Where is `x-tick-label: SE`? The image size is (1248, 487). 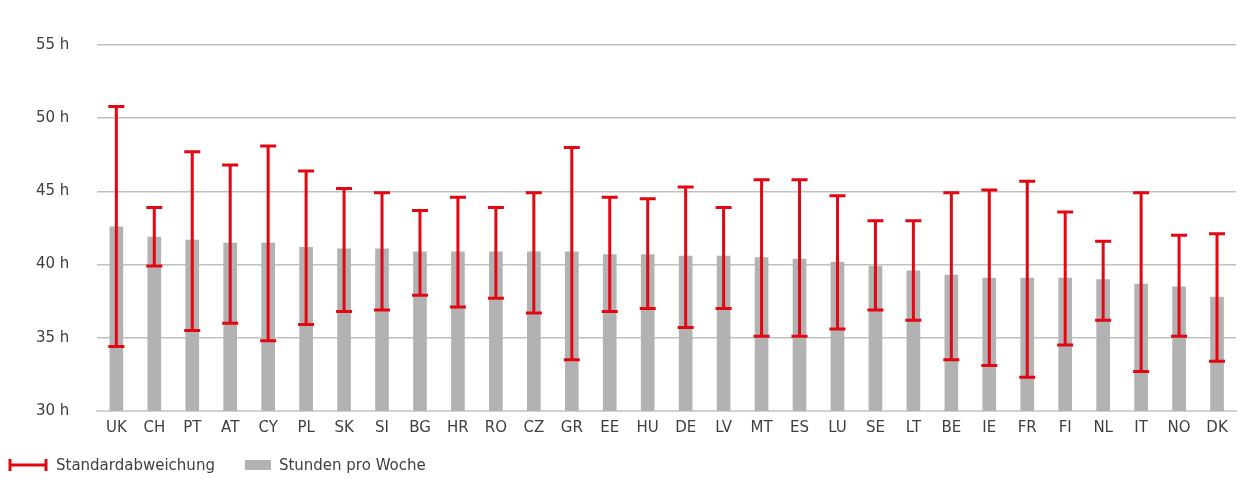
x-tick-label: SE is located at coordinates (875, 426).